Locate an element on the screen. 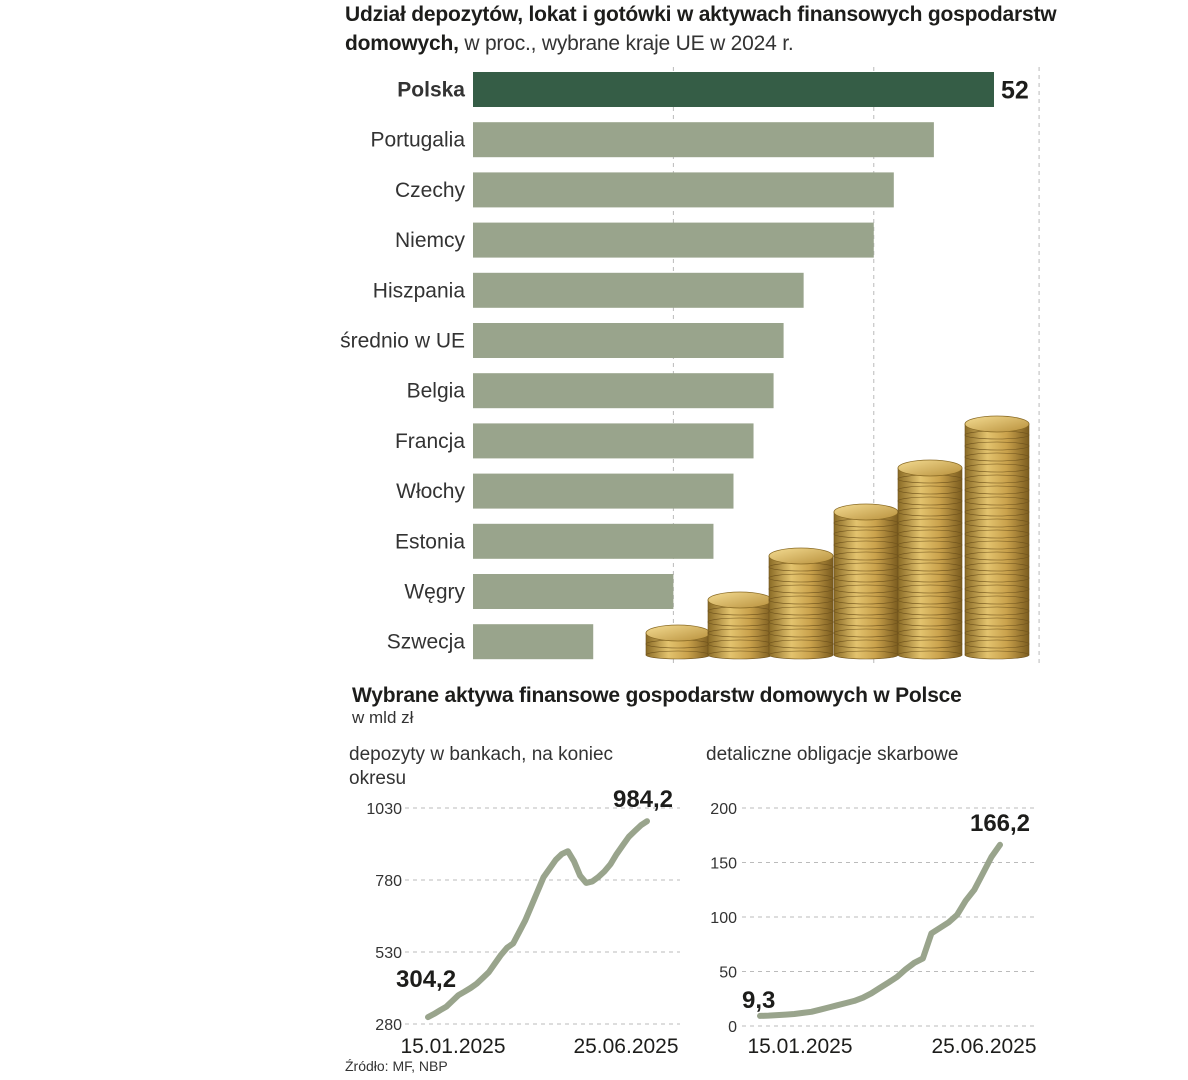 Image resolution: width=1188 pixels, height=1080 pixels. category-label: średnio w UE is located at coordinates (402, 341).